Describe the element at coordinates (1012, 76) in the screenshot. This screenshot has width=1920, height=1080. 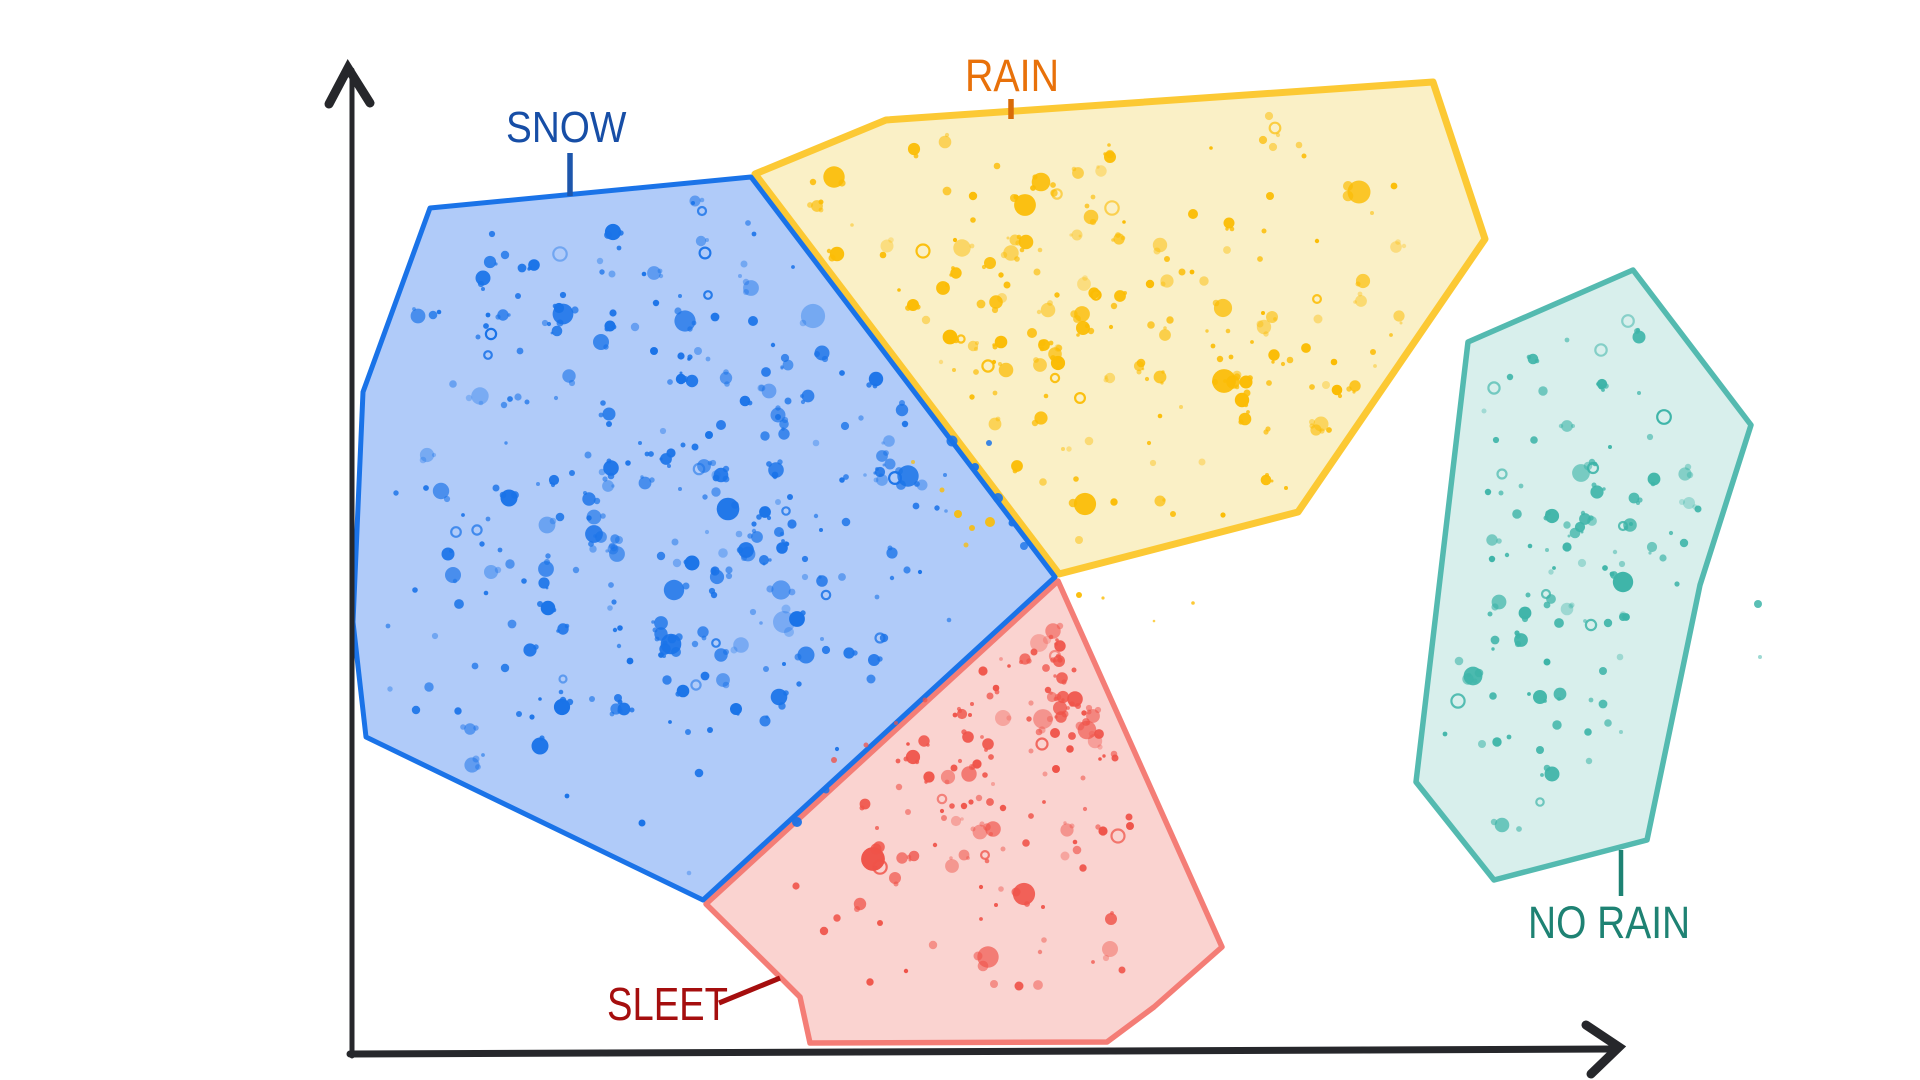
I see `svg-text: RAIN` at that location.